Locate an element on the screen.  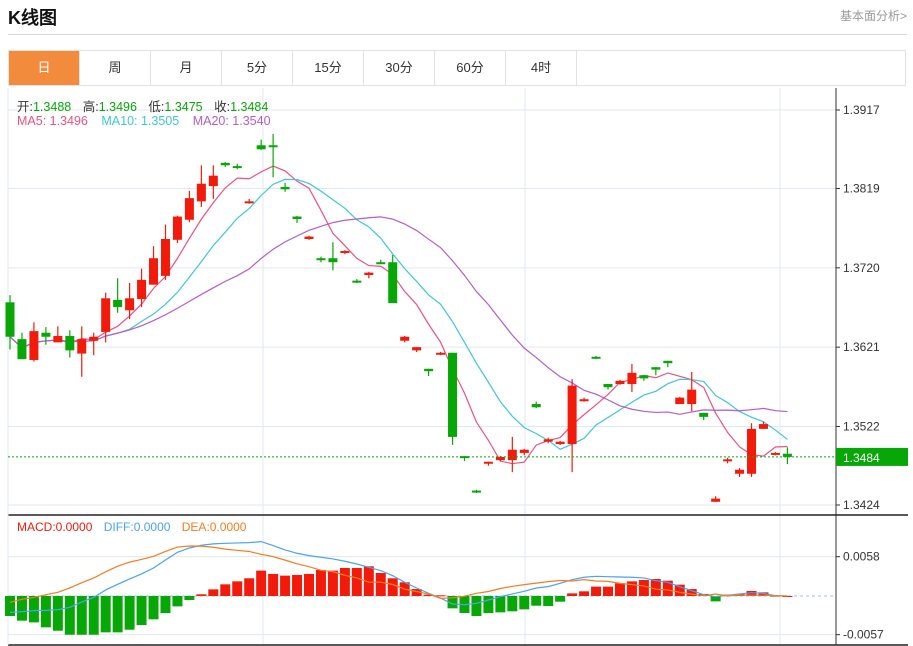
tab-2: 月 is located at coordinates (186, 68).